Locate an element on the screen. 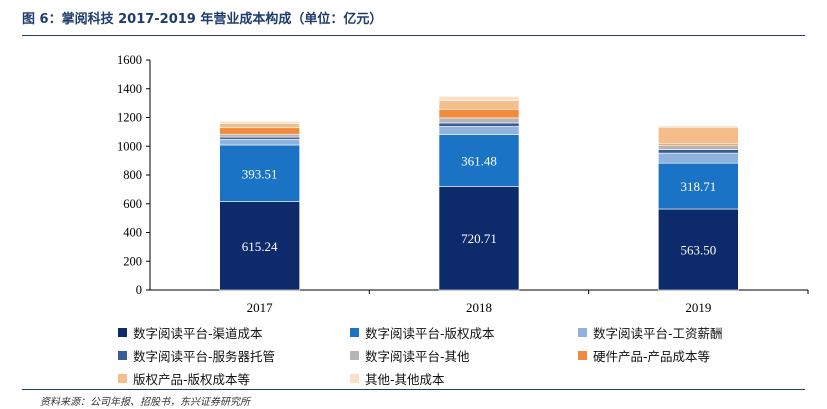  legend-item: 数字阅读平台-服务器托管 is located at coordinates (196, 355).